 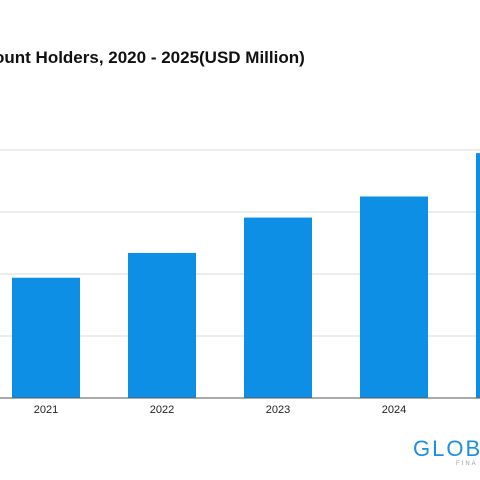 What do you see at coordinates (152, 57) in the screenshot?
I see `chart-title: ount Holders, 2020 - 2025(USD Million)` at bounding box center [152, 57].